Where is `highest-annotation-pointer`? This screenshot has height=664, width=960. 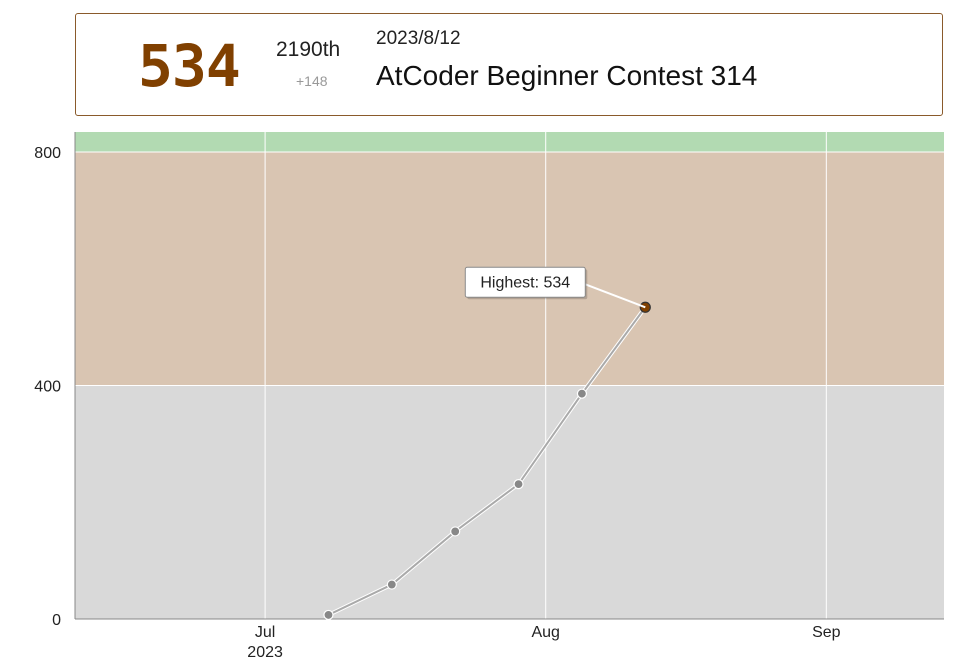
highest-annotation-pointer is located at coordinates (615, 296).